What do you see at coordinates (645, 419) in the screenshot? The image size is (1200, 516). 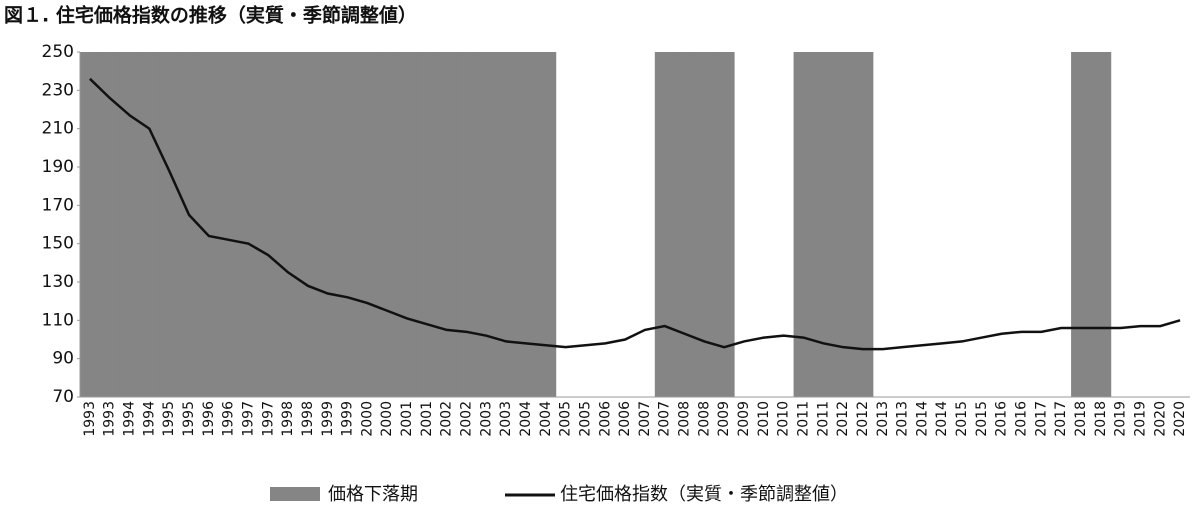 I see `x-tick-label: 2007` at bounding box center [645, 419].